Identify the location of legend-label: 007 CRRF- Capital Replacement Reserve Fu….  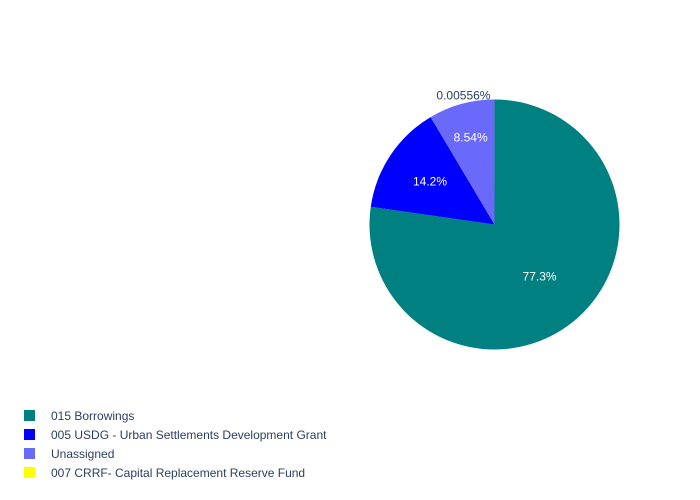
(178, 472).